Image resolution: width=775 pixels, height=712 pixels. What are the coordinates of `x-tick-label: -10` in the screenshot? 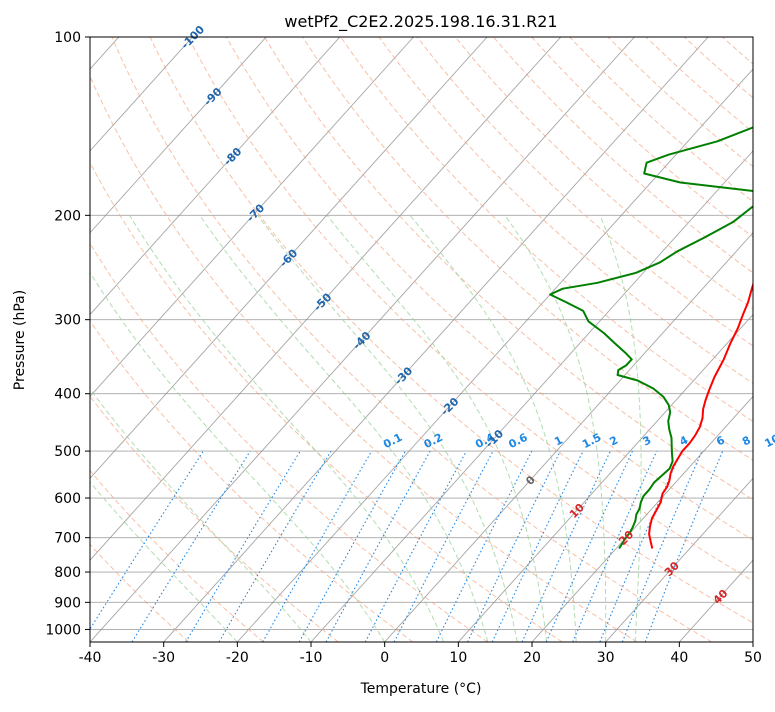 It's located at (311, 658).